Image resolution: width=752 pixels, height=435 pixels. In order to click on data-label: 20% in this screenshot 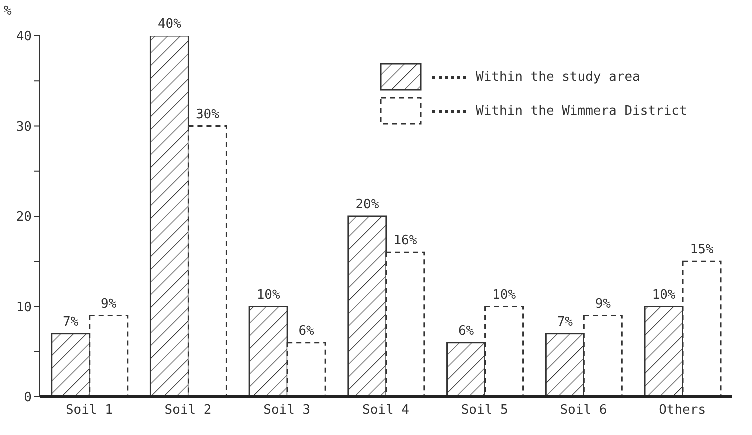, I will do `click(368, 205)`.